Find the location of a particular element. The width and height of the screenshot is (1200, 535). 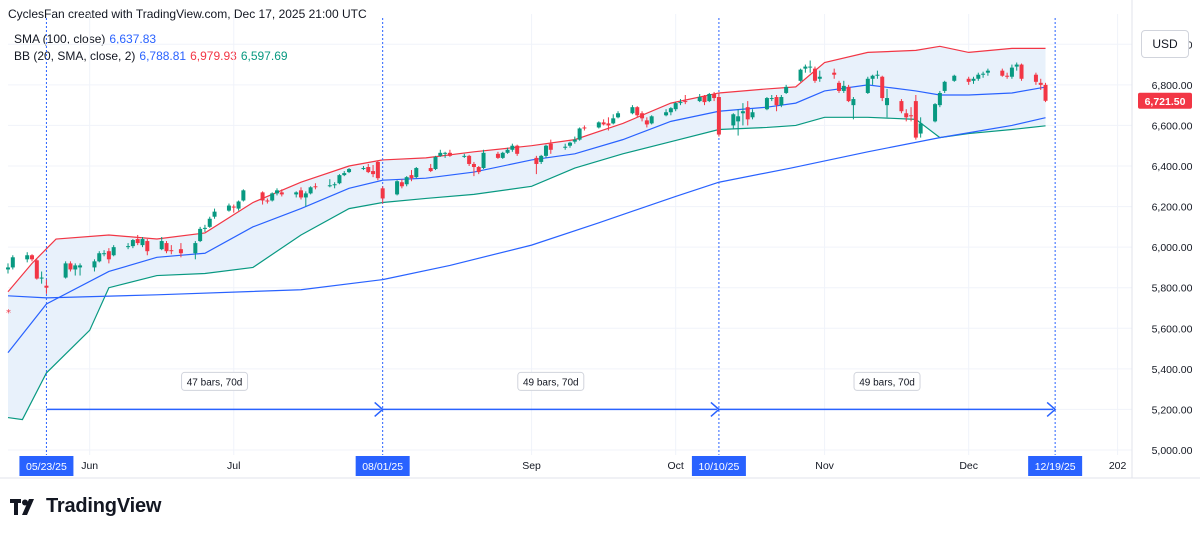

bb-lower-value: 6,597.69 is located at coordinates (264, 56).